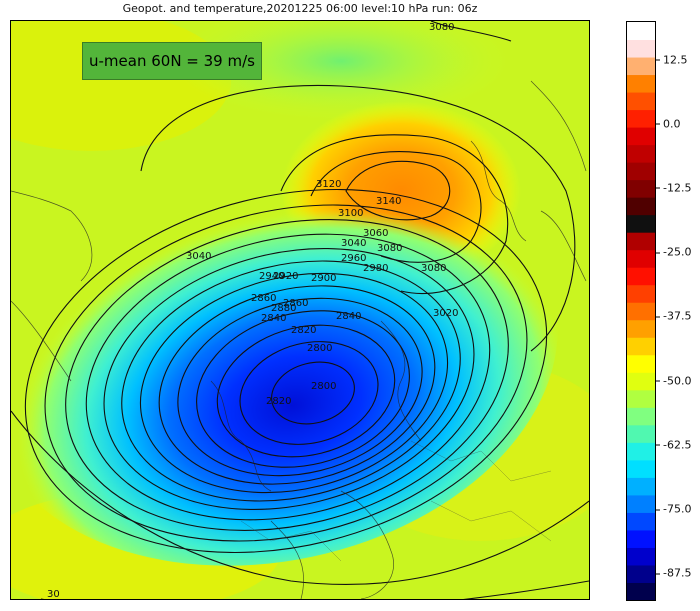 The height and width of the screenshot is (611, 700). I want to click on contour-label: 2960, so click(353, 258).